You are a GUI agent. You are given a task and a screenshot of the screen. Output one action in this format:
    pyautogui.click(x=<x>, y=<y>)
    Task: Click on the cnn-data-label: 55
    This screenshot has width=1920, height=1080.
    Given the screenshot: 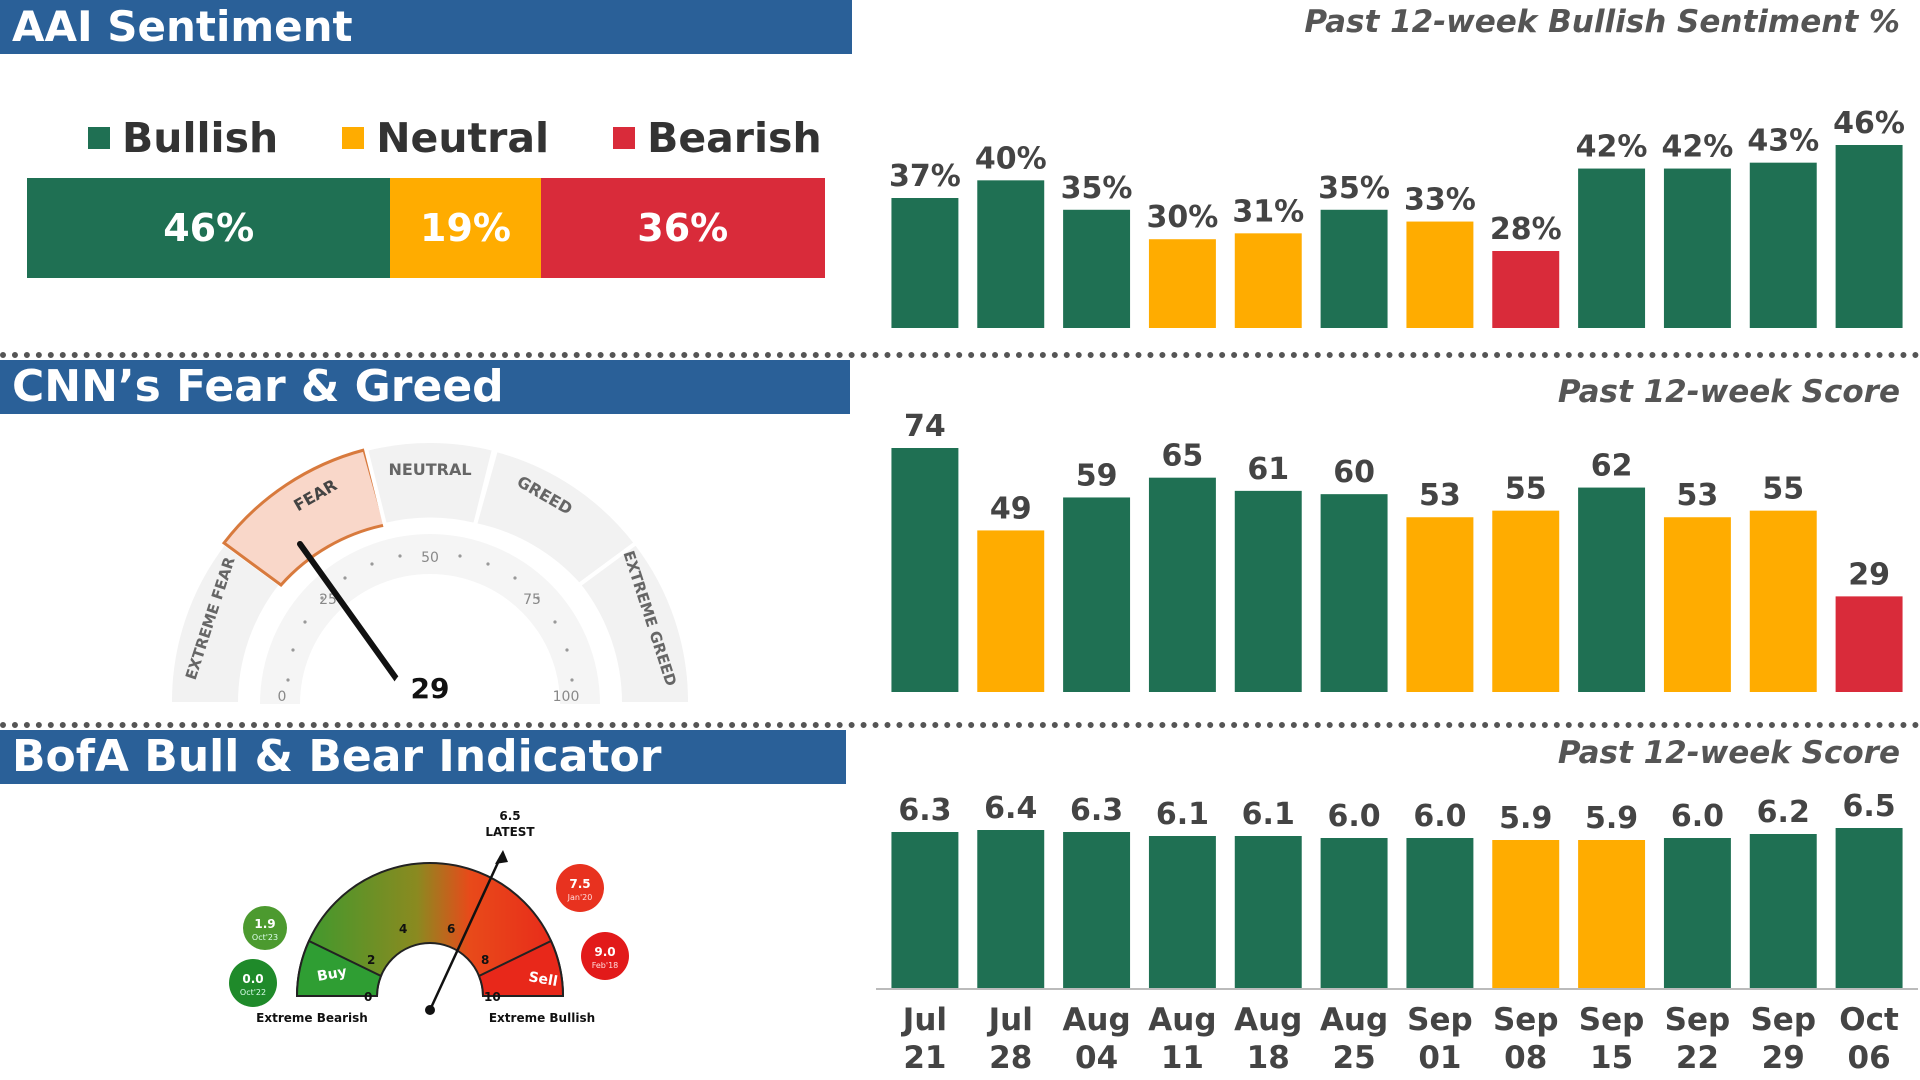 What is the action you would take?
    pyautogui.click(x=1783, y=489)
    